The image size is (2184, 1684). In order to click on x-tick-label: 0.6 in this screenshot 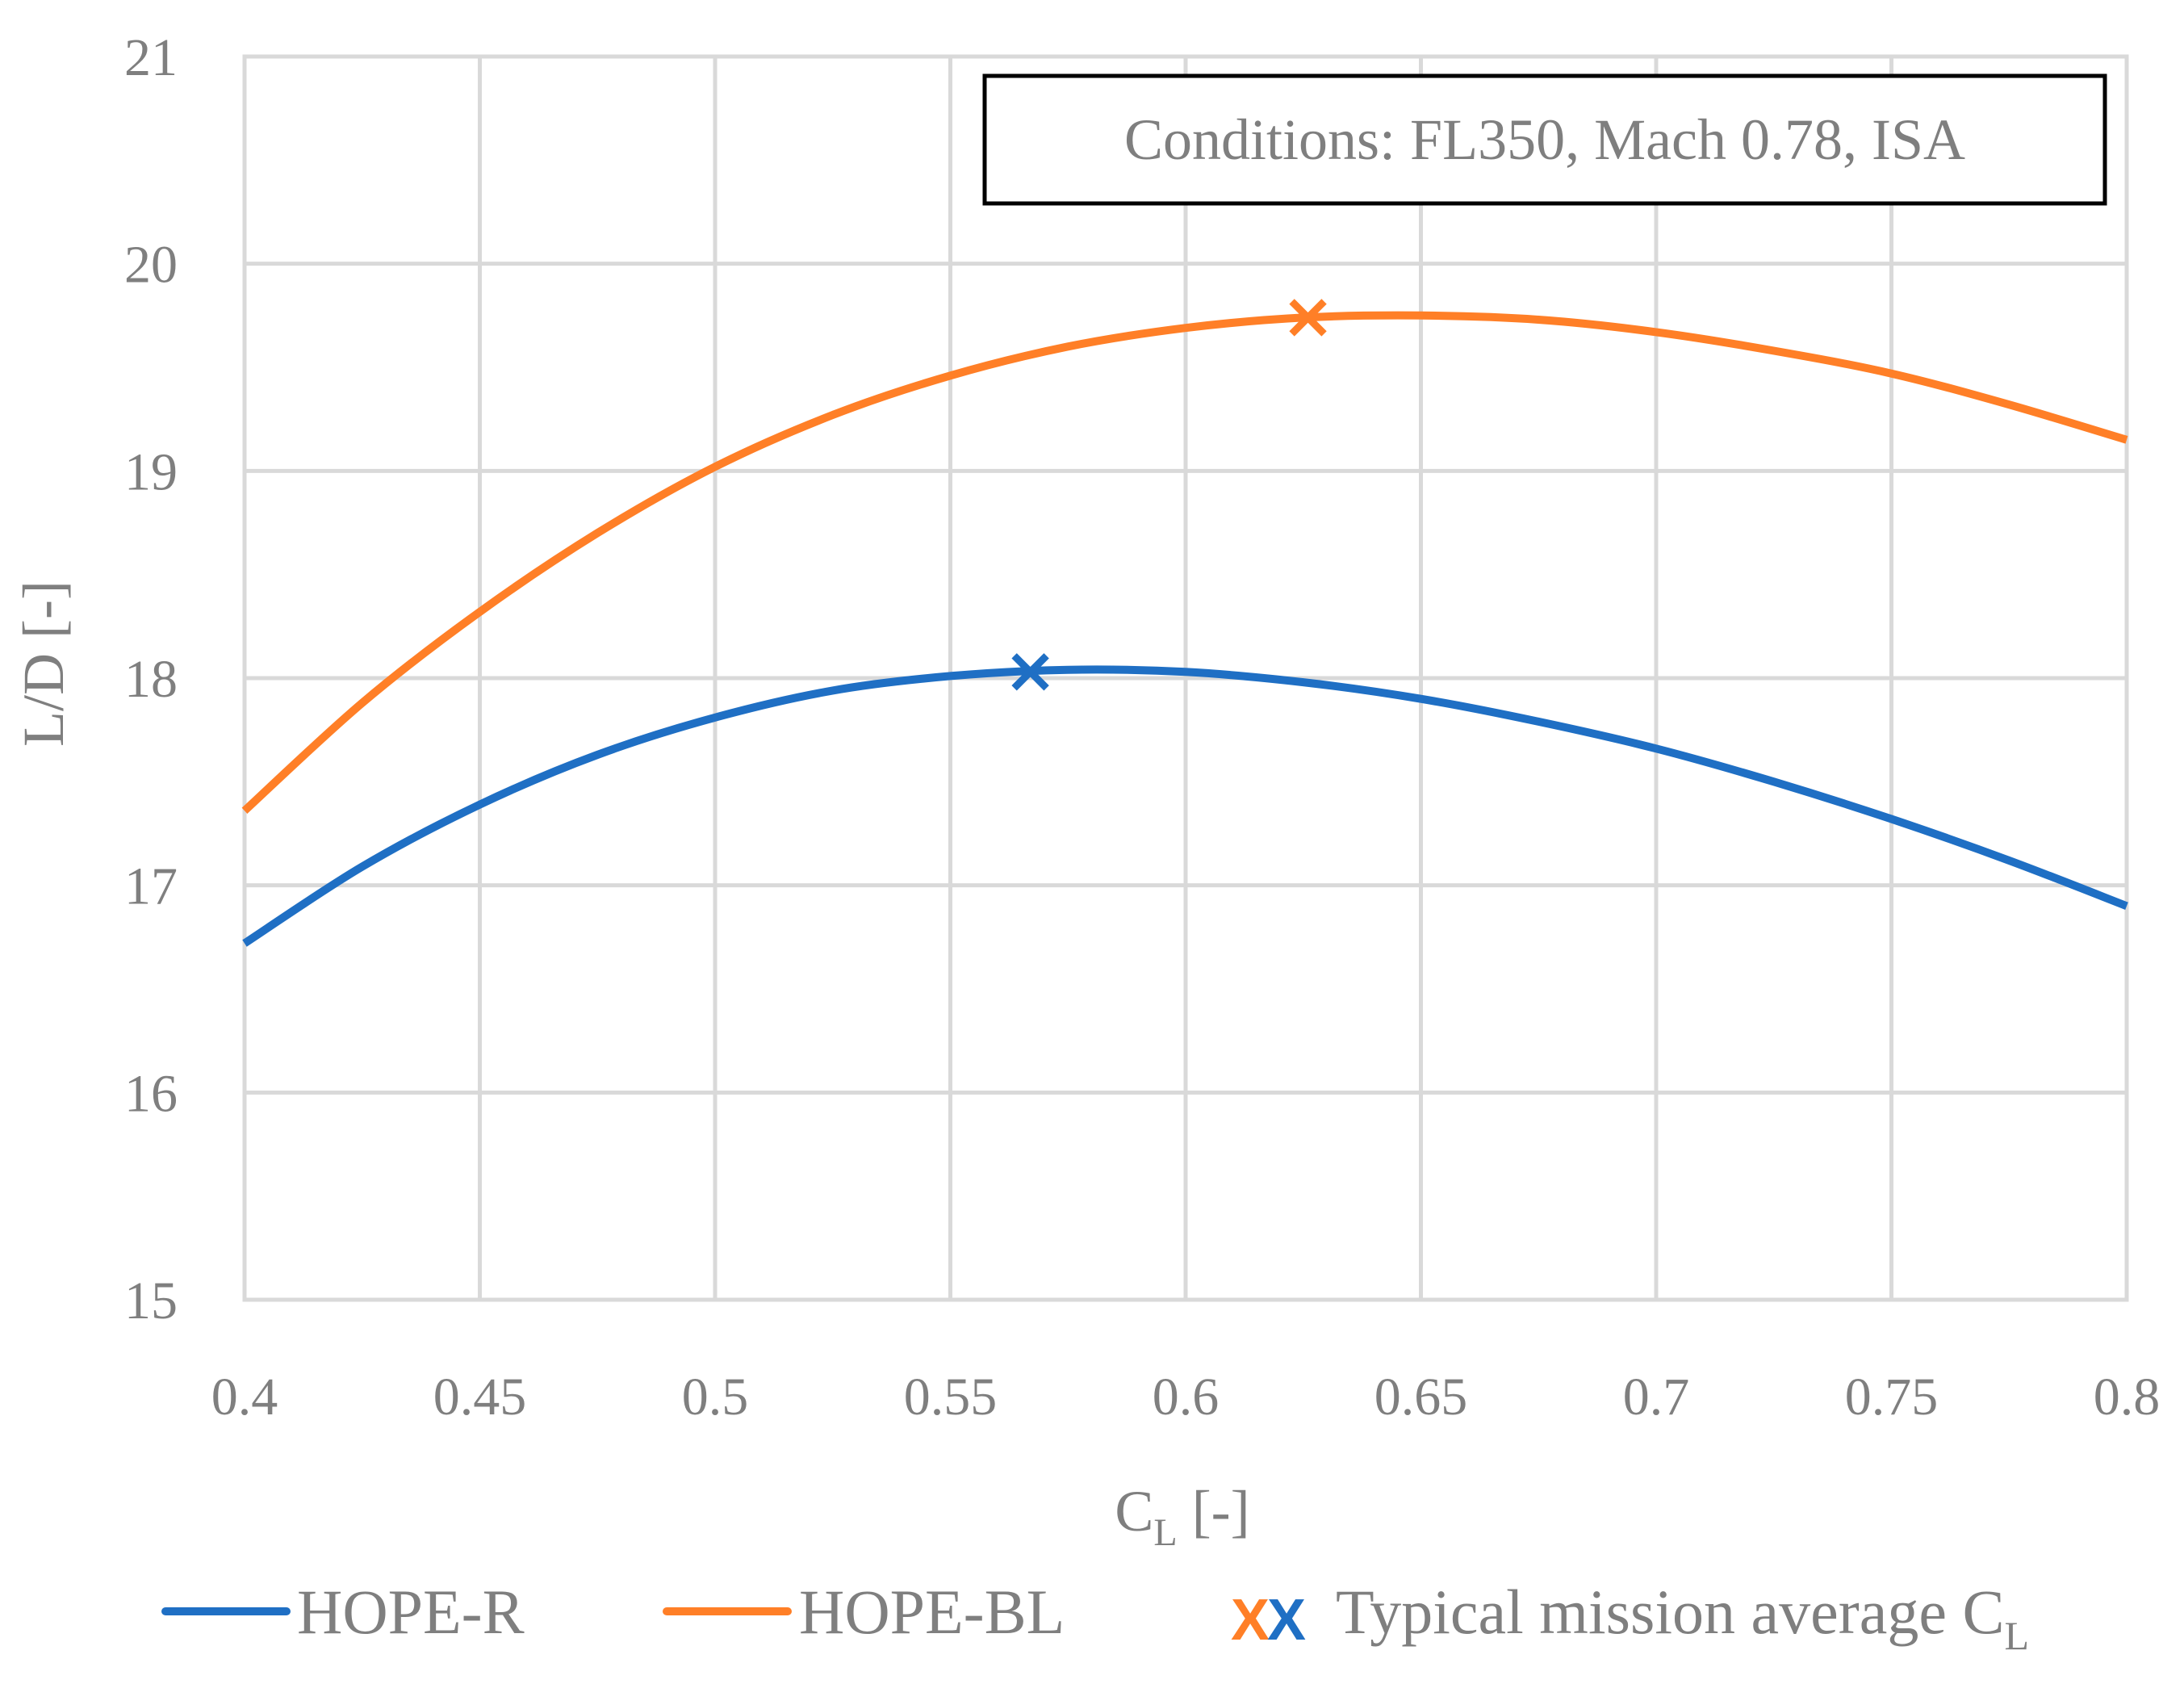, I will do `click(1187, 1397)`.